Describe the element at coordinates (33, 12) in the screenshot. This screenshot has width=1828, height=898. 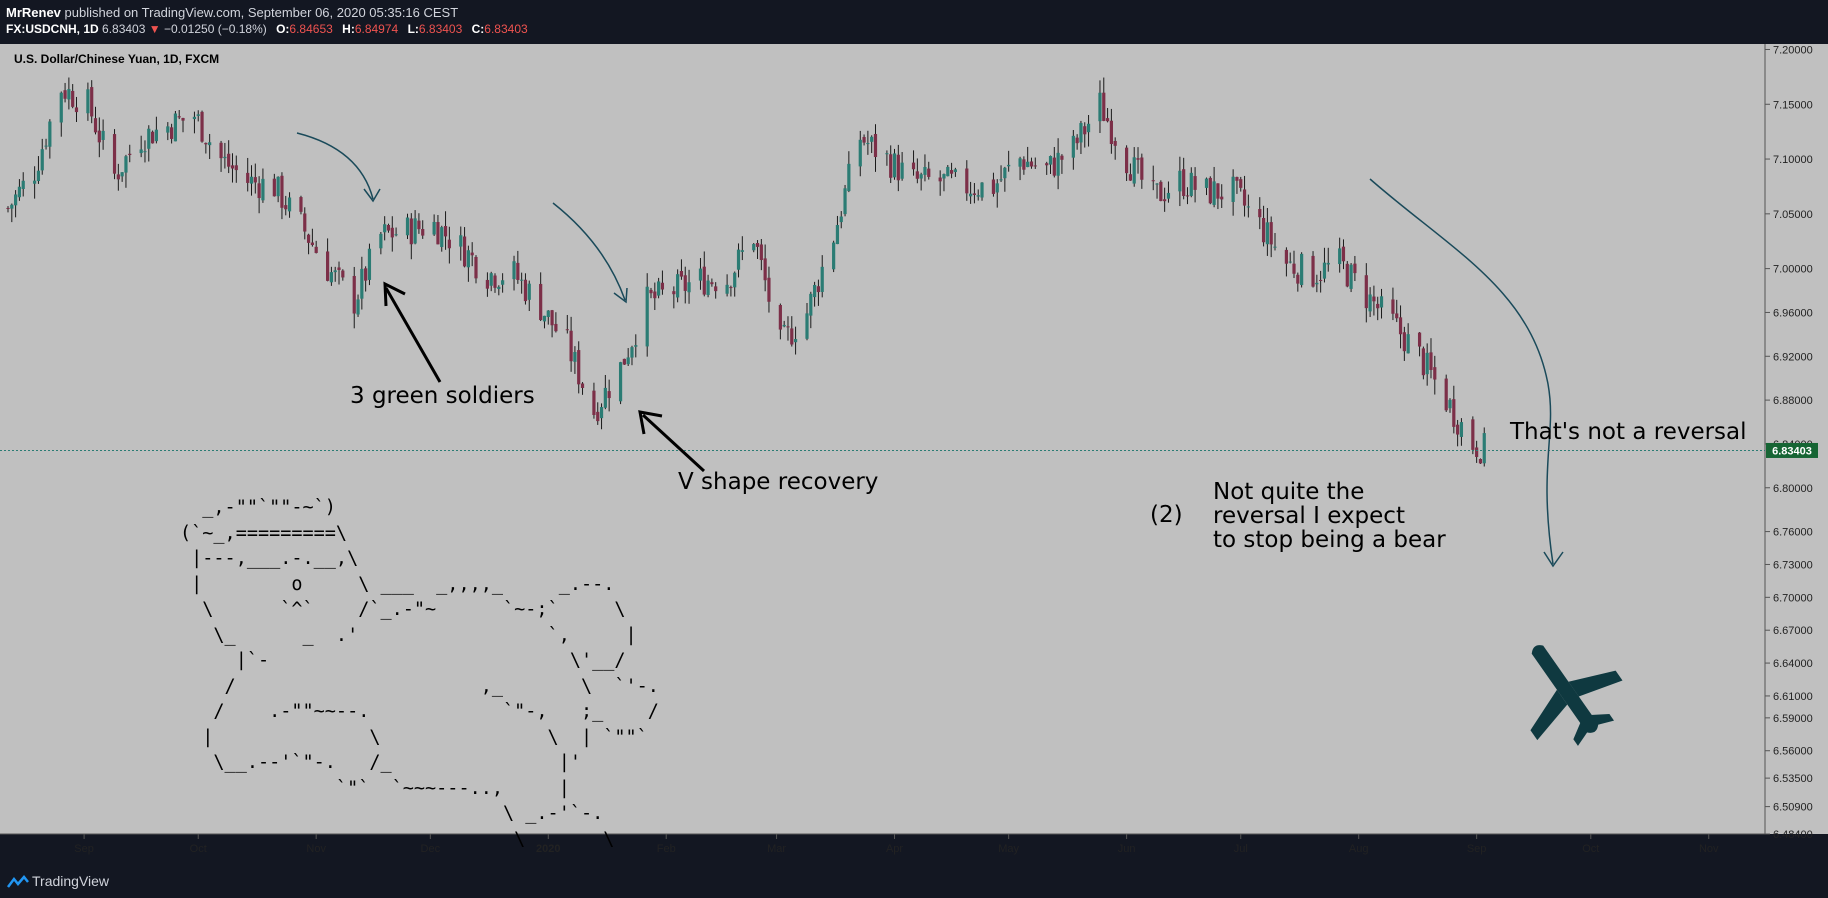
I see `author-name: MrRenev` at that location.